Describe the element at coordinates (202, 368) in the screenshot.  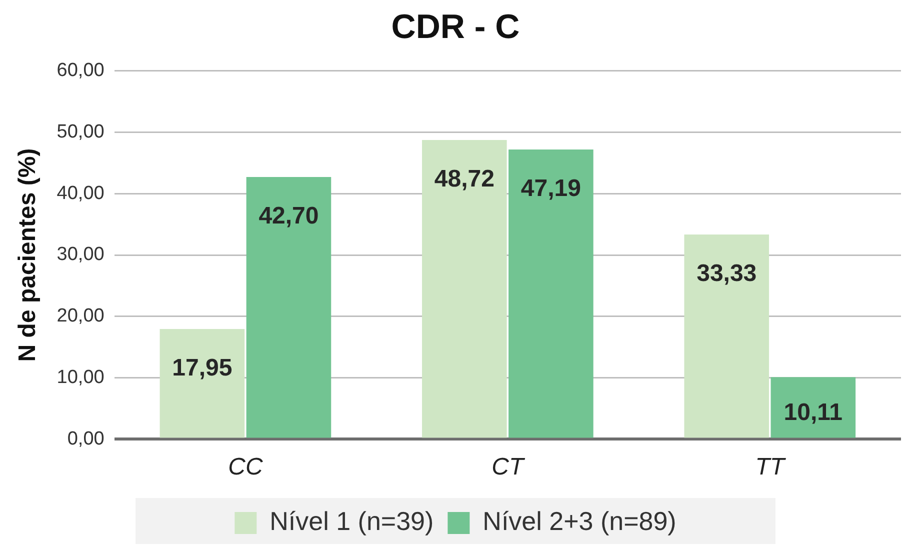
I see `data-label: 17,95` at that location.